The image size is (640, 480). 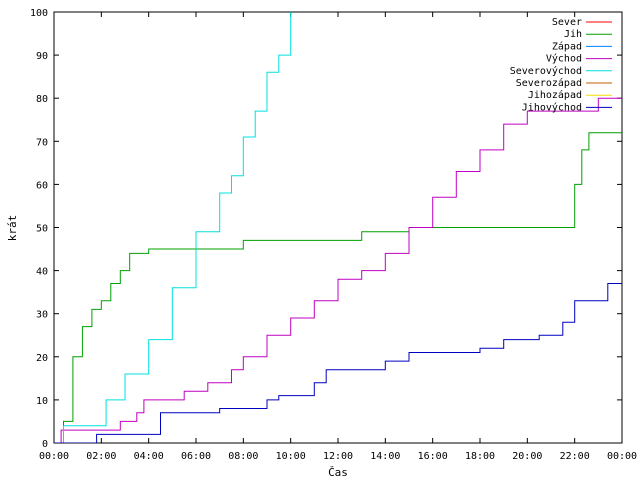 I want to click on x-tick-label: 22:00, so click(x=575, y=456).